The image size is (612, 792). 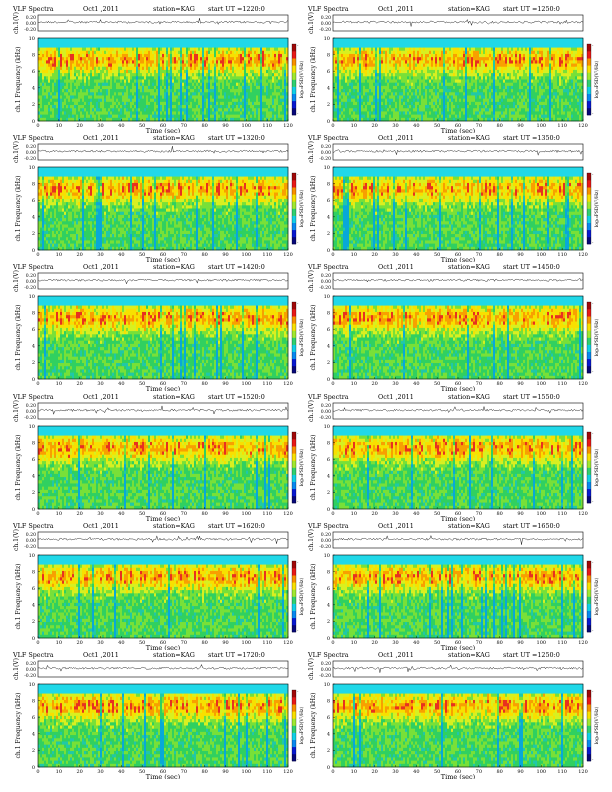 What do you see at coordinates (294, 725) in the screenshot?
I see `colorbar` at bounding box center [294, 725].